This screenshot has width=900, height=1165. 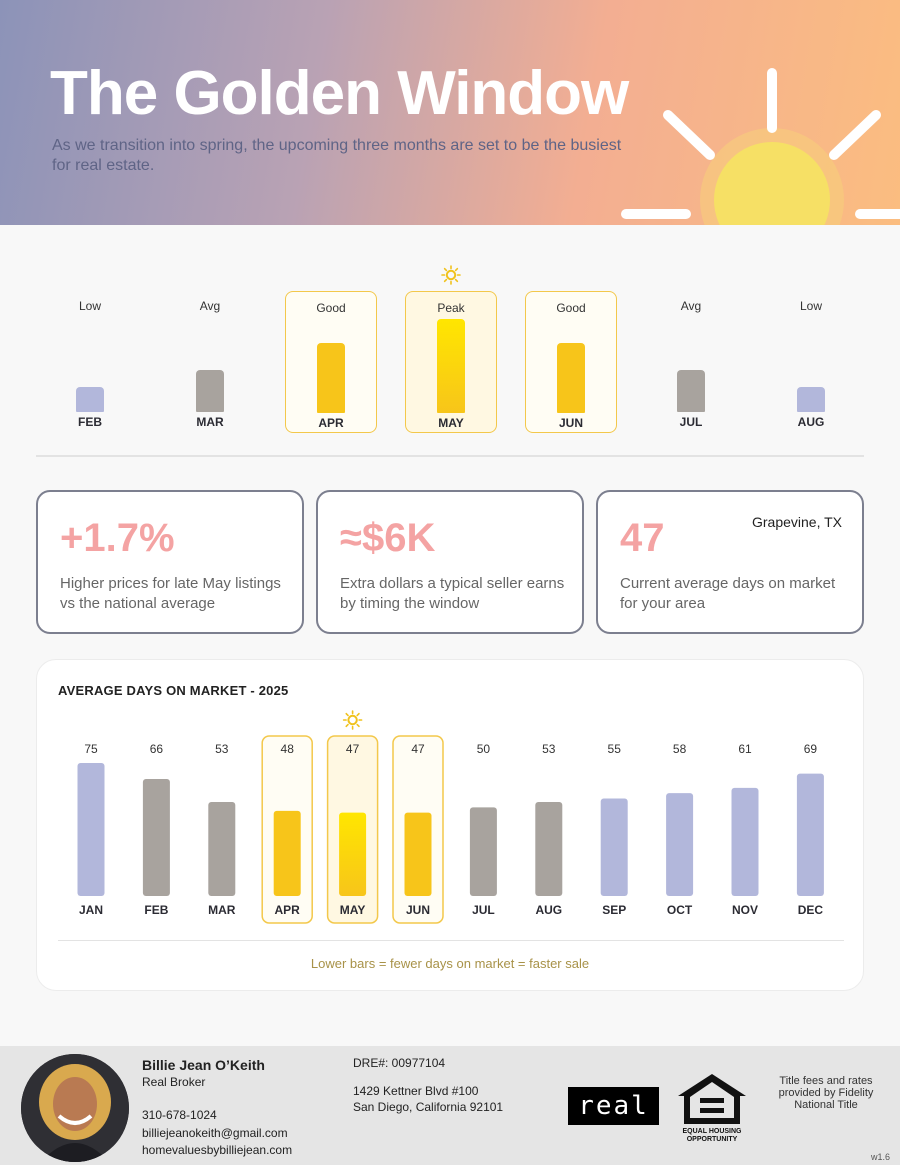 I want to click on eho-line-1: EQUAL HOUSING, so click(x=712, y=1131).